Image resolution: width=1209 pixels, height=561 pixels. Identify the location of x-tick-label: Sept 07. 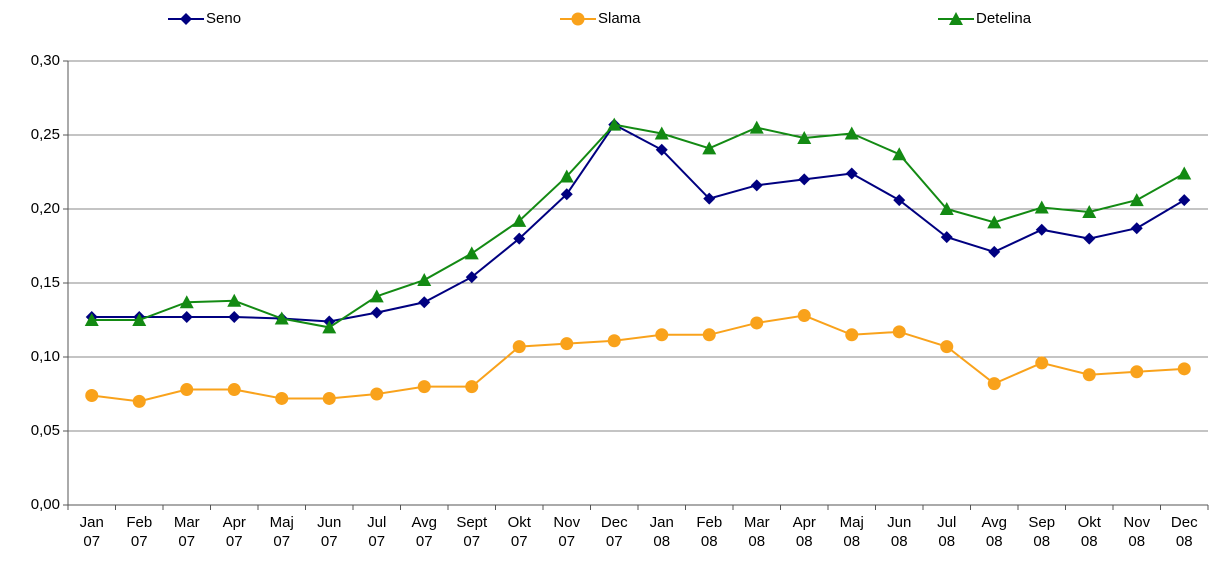
(472, 532).